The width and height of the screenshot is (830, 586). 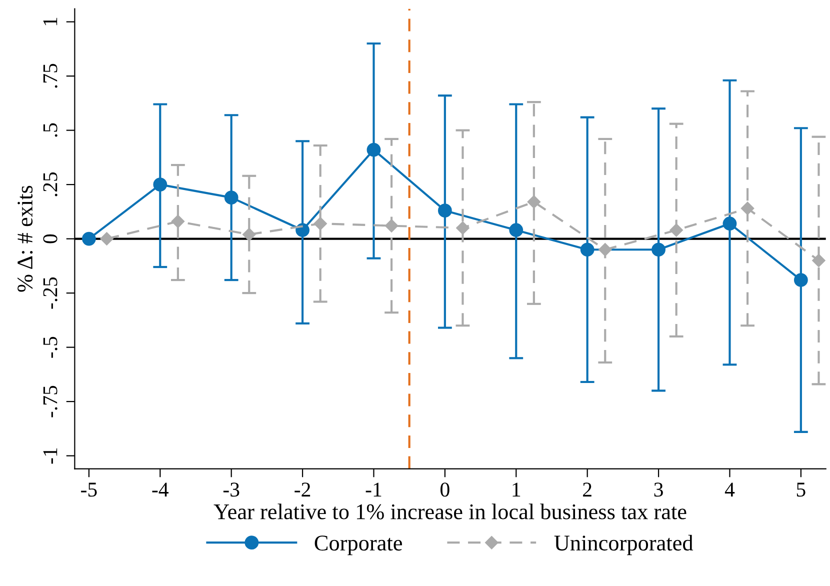 I want to click on x-tick-label: -1, so click(x=374, y=489).